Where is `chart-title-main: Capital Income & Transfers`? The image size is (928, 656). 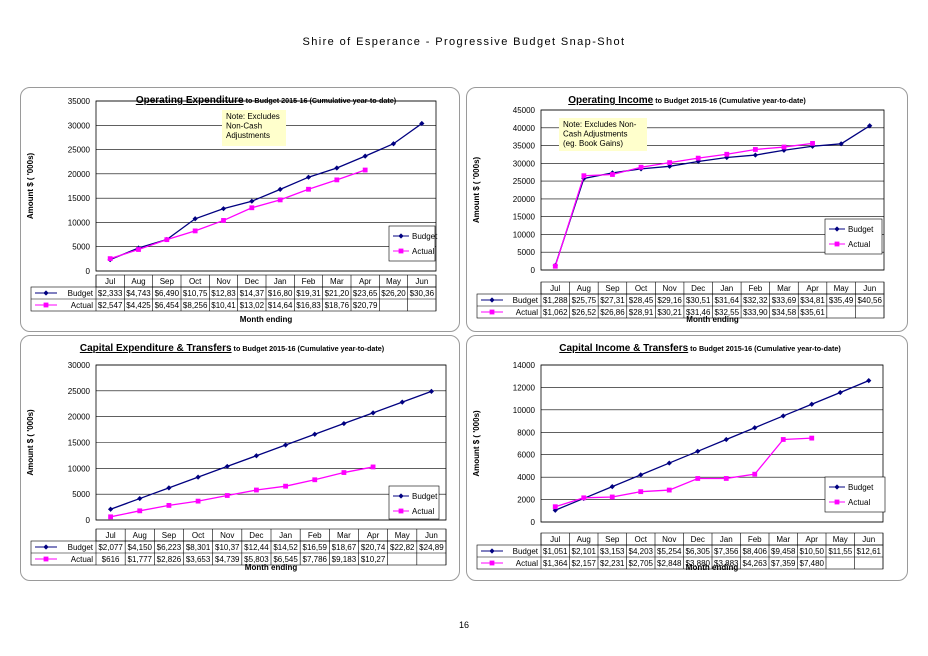
chart-title-main: Capital Income & Transfers is located at coordinates (623, 348).